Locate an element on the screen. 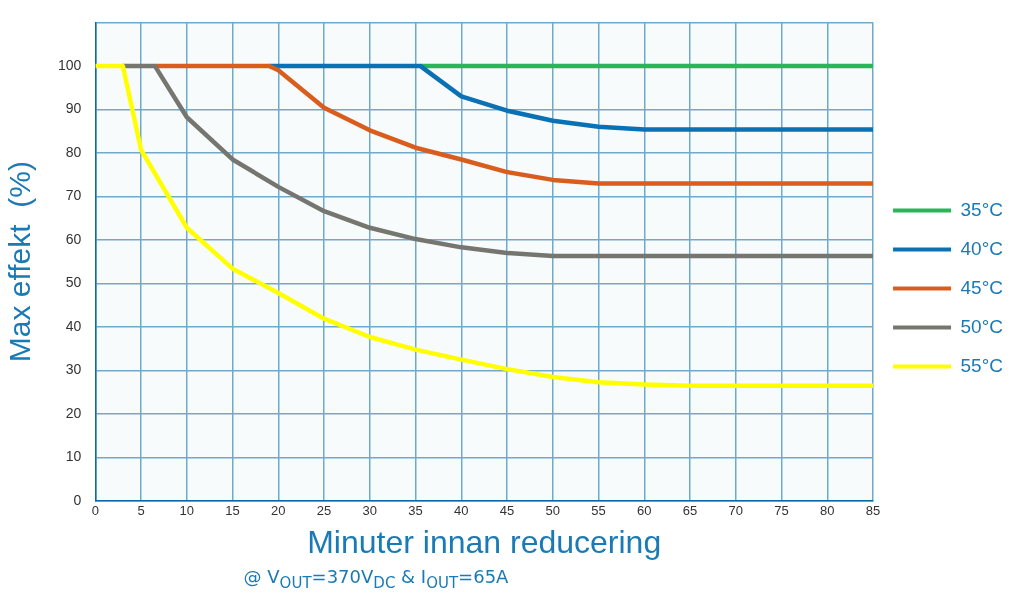  text: @ V$_{OUT}$=370V$_{DC}$ & I$_{OUT}$=65A is located at coordinates (376, 579).